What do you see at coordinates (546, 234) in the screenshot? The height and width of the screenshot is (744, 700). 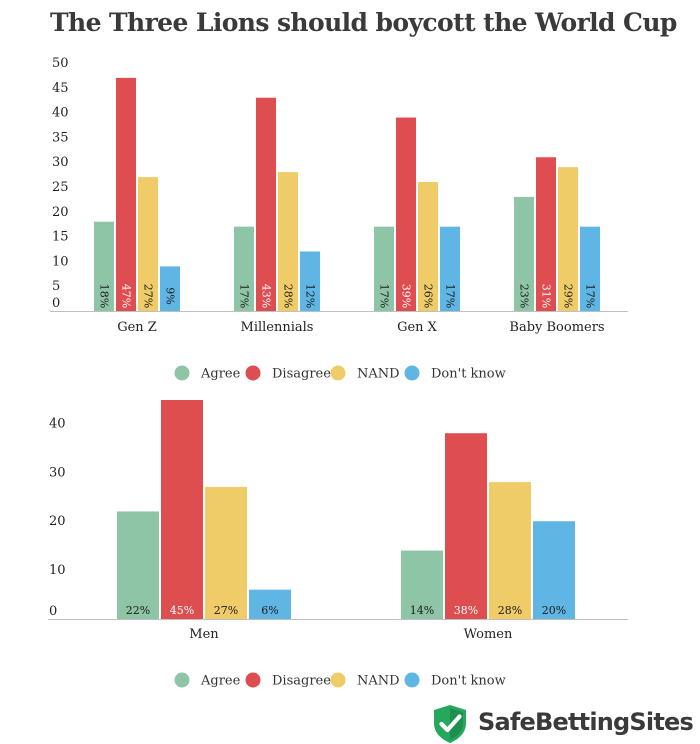 I see `bar-baby-boomers-disagree` at bounding box center [546, 234].